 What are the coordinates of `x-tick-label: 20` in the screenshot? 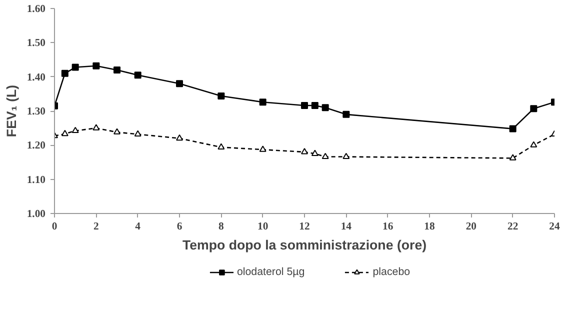 It's located at (471, 227).